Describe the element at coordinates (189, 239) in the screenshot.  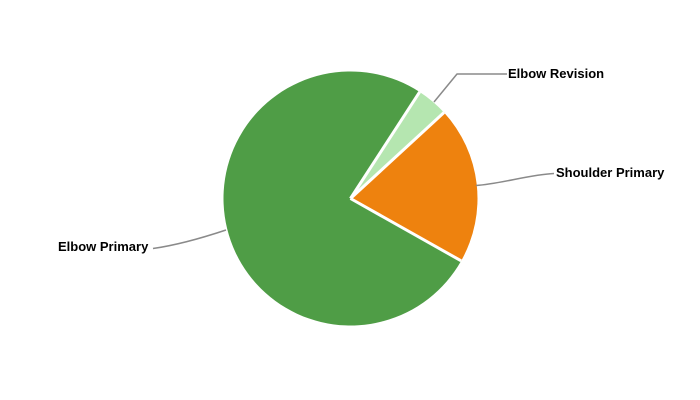
I see `leader-line-elbow-primary` at that location.